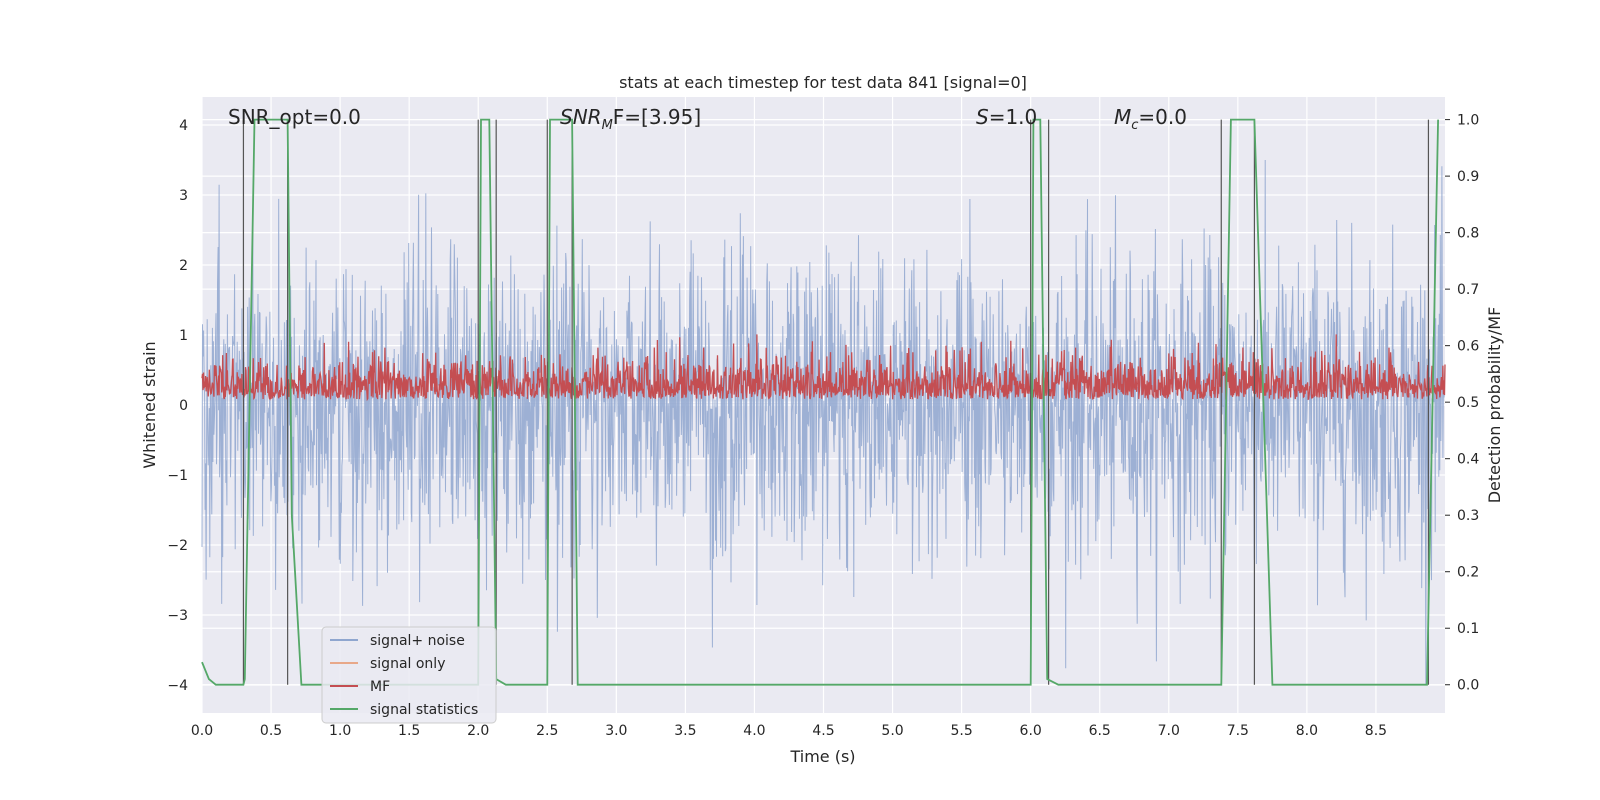 The width and height of the screenshot is (1600, 800). Describe the element at coordinates (149, 404) in the screenshot. I see `y-axis-label: Whitened strain` at that location.